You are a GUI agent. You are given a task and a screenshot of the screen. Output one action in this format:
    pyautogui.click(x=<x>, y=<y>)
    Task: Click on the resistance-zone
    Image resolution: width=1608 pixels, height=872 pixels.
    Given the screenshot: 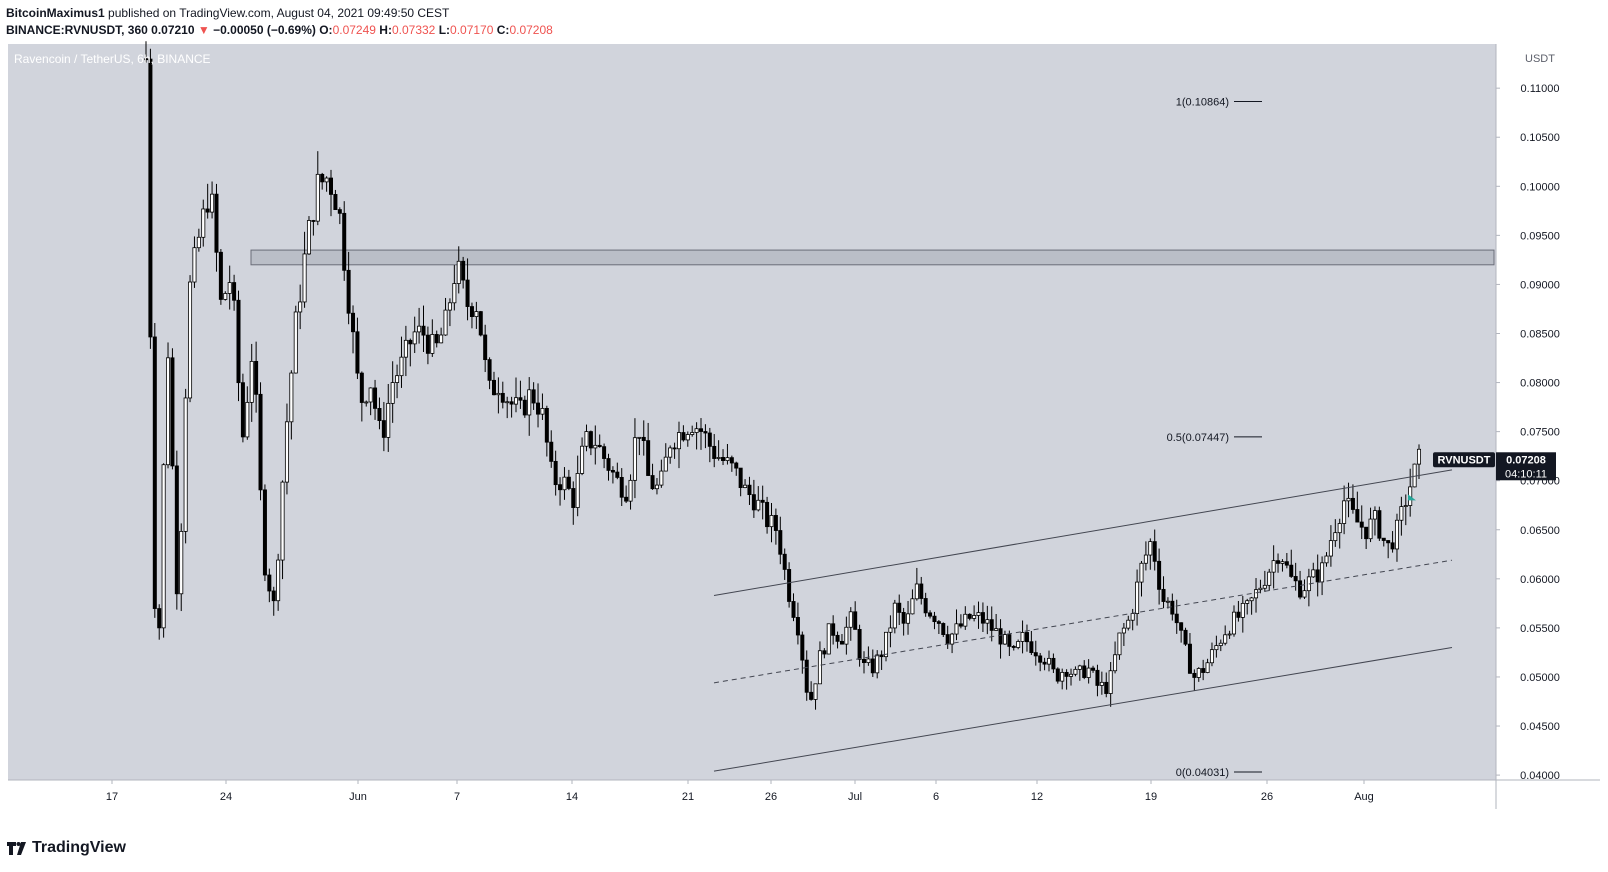 What is the action you would take?
    pyautogui.click(x=872, y=257)
    